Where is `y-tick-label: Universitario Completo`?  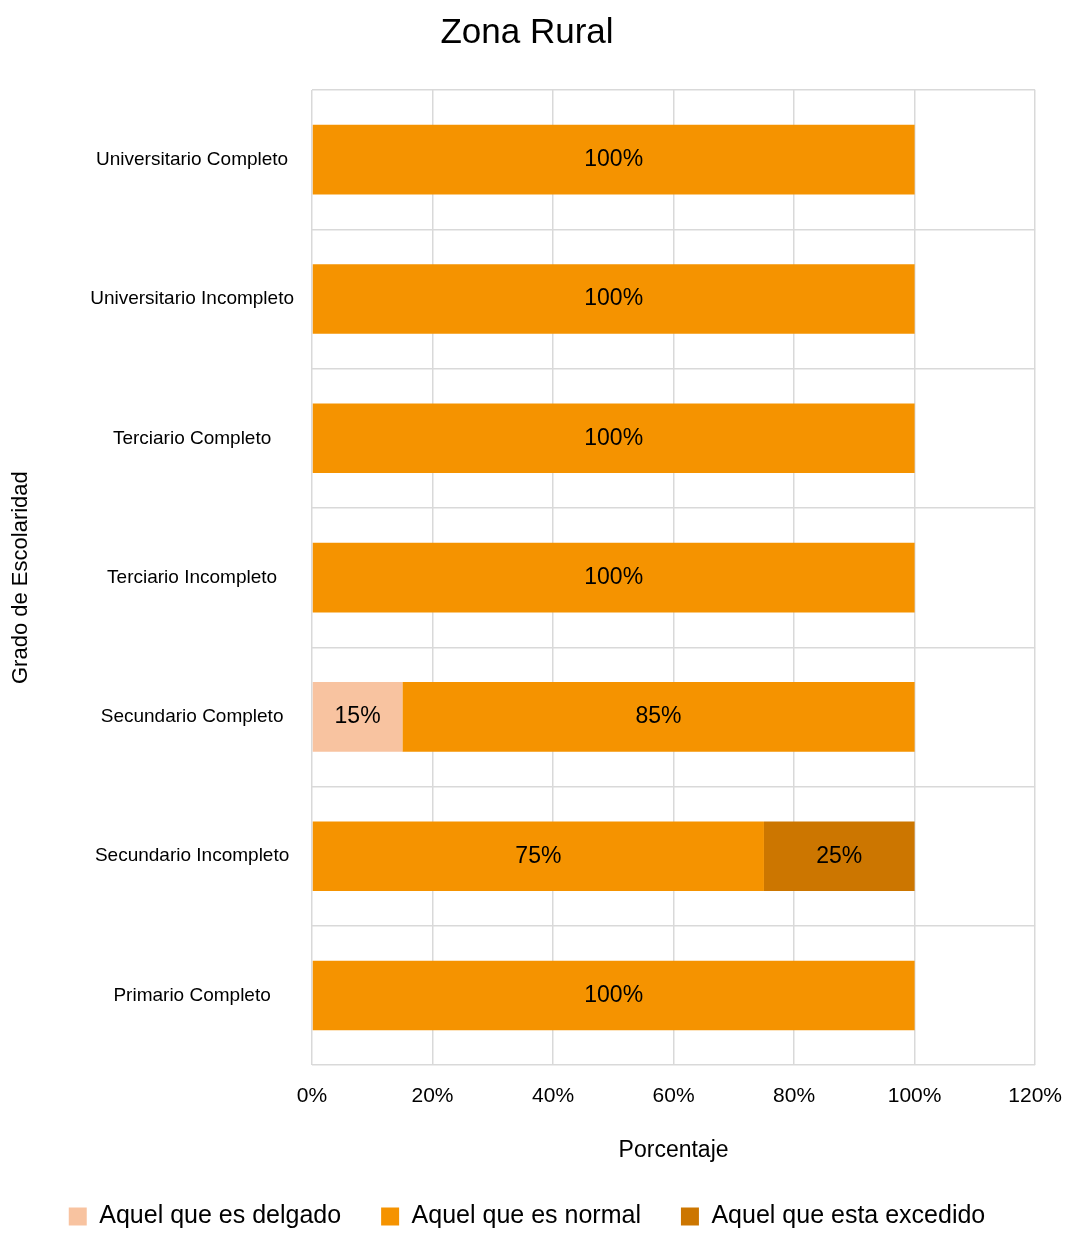 y-tick-label: Universitario Completo is located at coordinates (192, 158).